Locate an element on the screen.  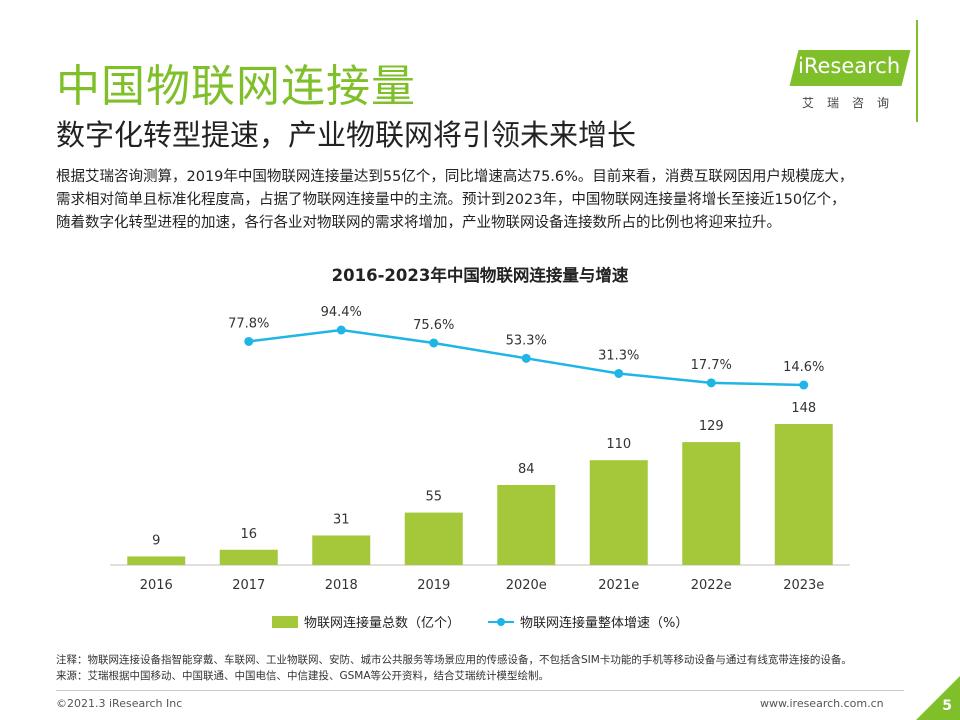
x-tick-label: 2022e is located at coordinates (711, 585).